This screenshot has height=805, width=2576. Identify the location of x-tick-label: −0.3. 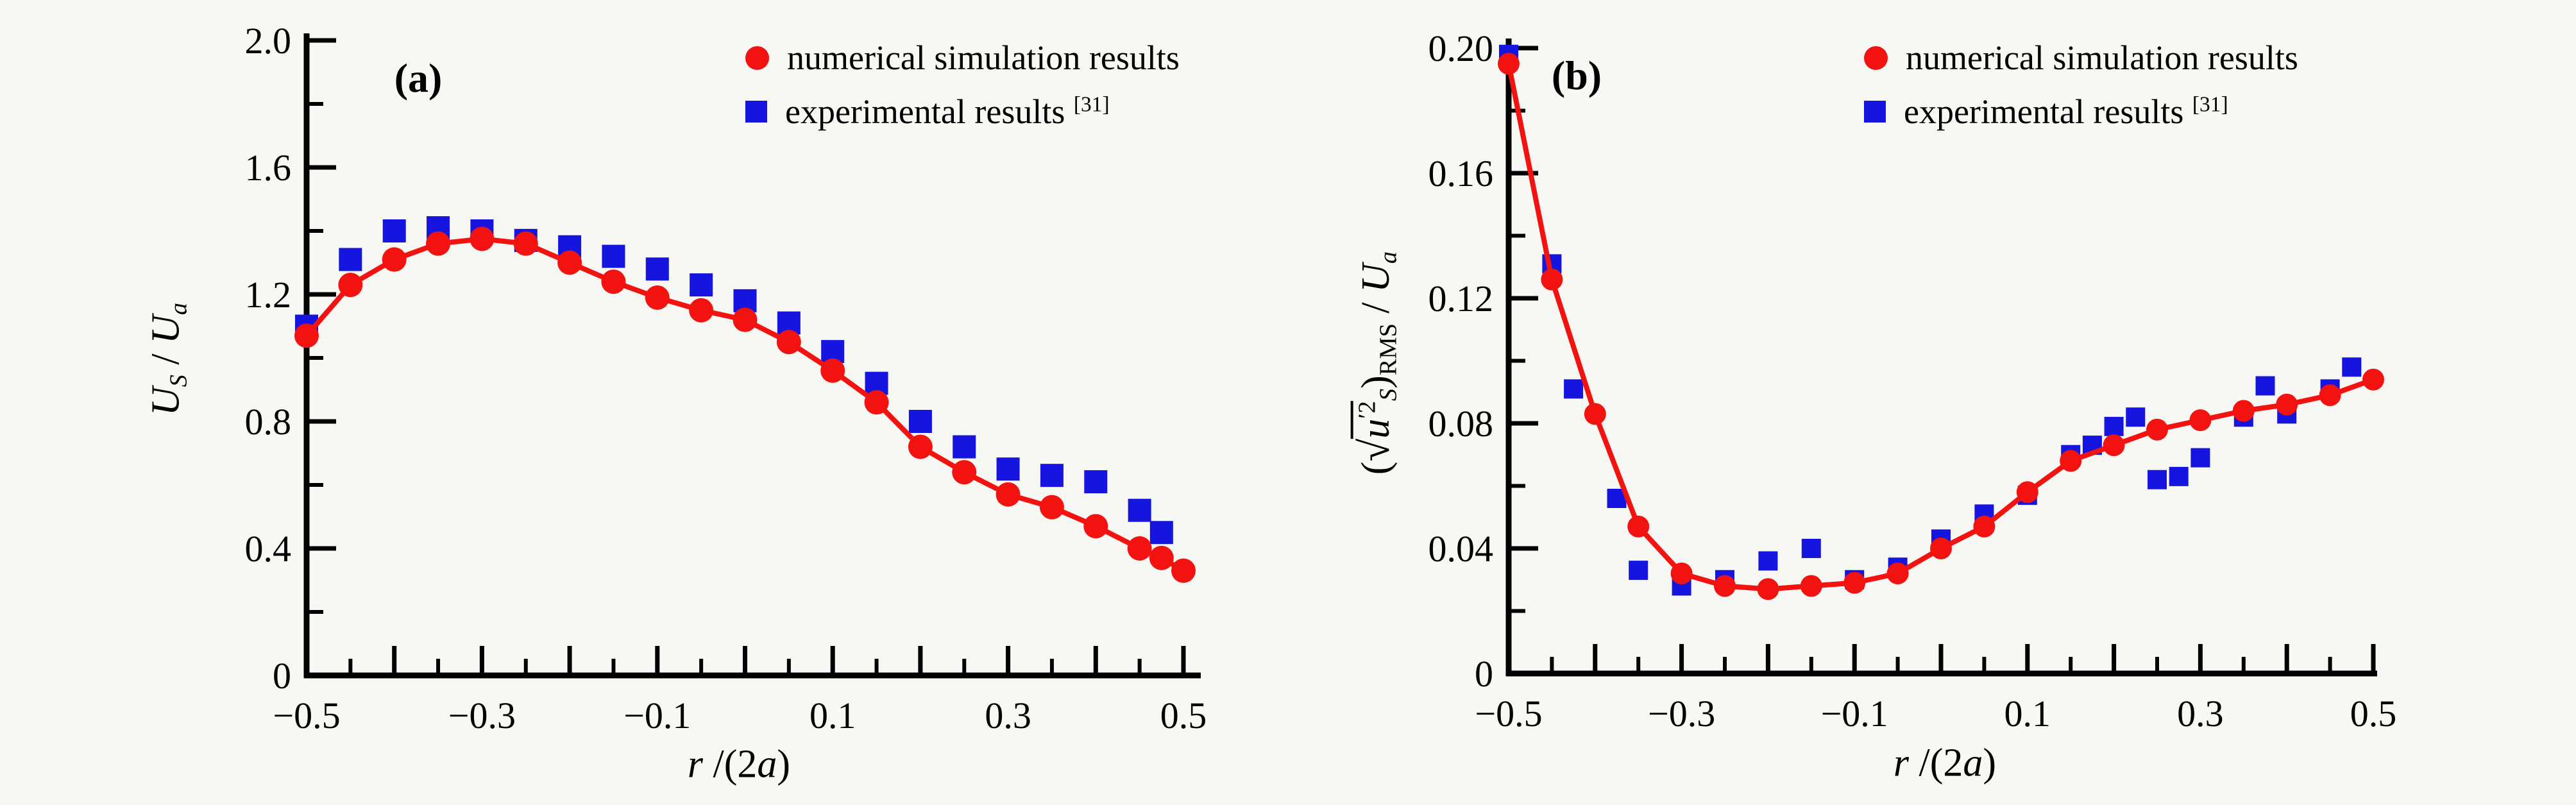
(482, 715).